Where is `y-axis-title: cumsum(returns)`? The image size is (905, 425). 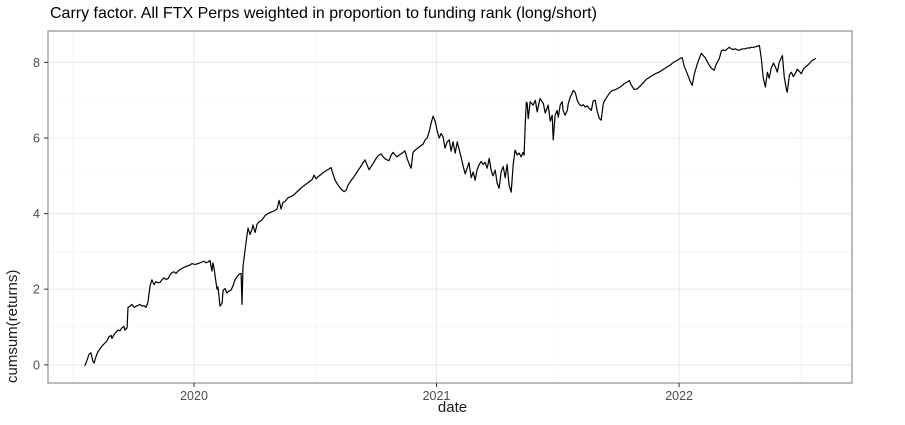
y-axis-title: cumsum(returns) is located at coordinates (12, 326).